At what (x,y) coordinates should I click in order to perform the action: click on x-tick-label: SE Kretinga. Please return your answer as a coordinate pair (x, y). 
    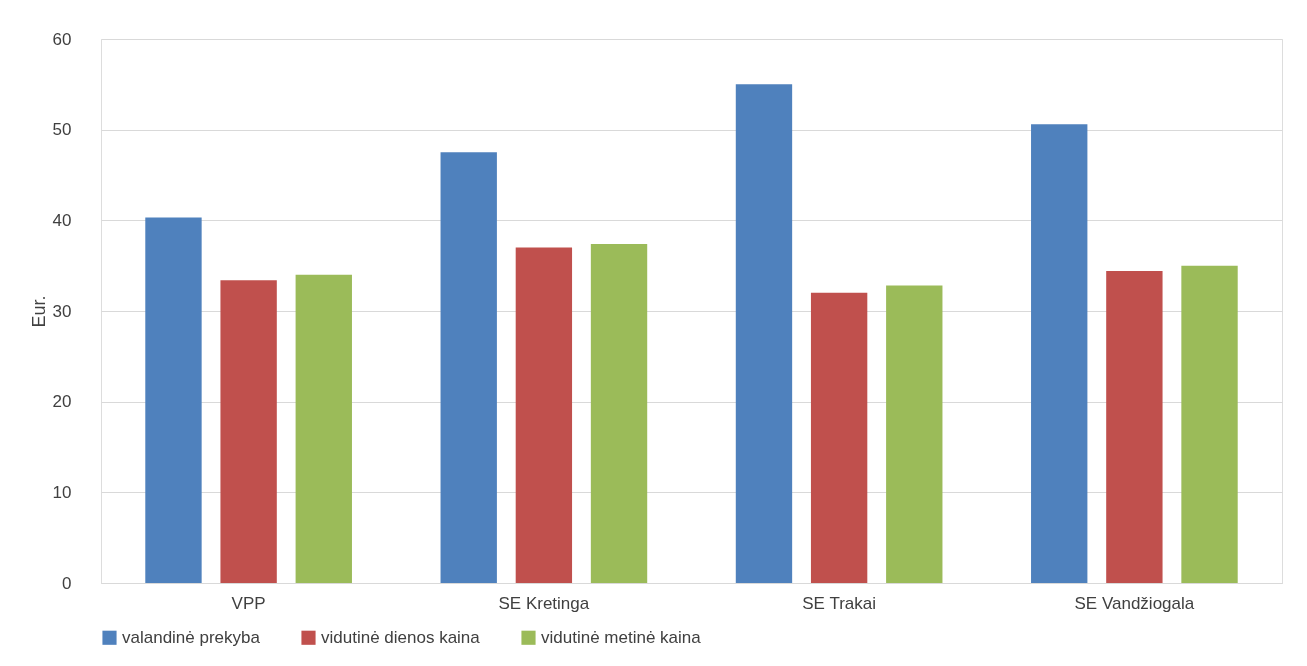
    Looking at the image, I should click on (544, 603).